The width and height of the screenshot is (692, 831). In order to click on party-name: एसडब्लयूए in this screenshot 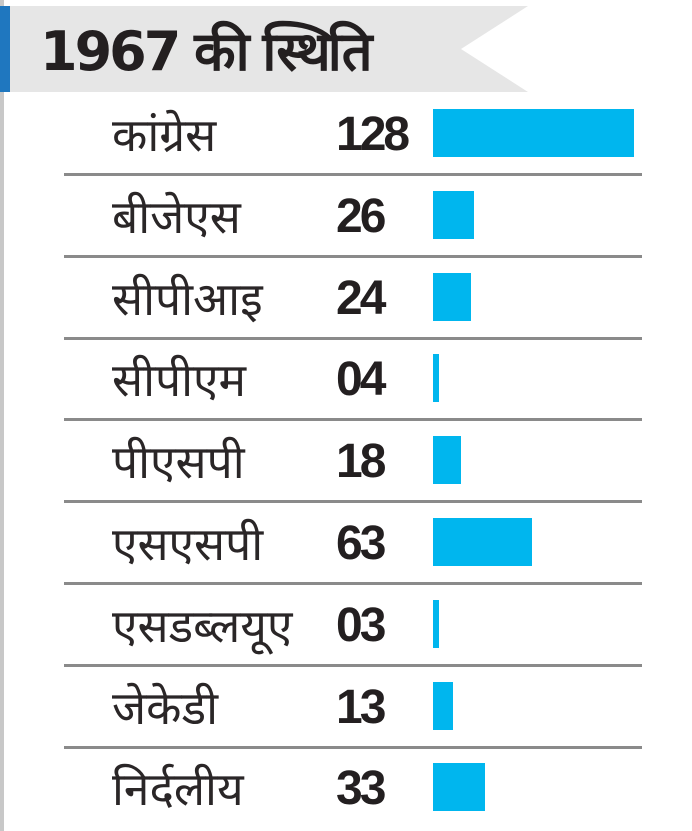, I will do `click(202, 625)`.